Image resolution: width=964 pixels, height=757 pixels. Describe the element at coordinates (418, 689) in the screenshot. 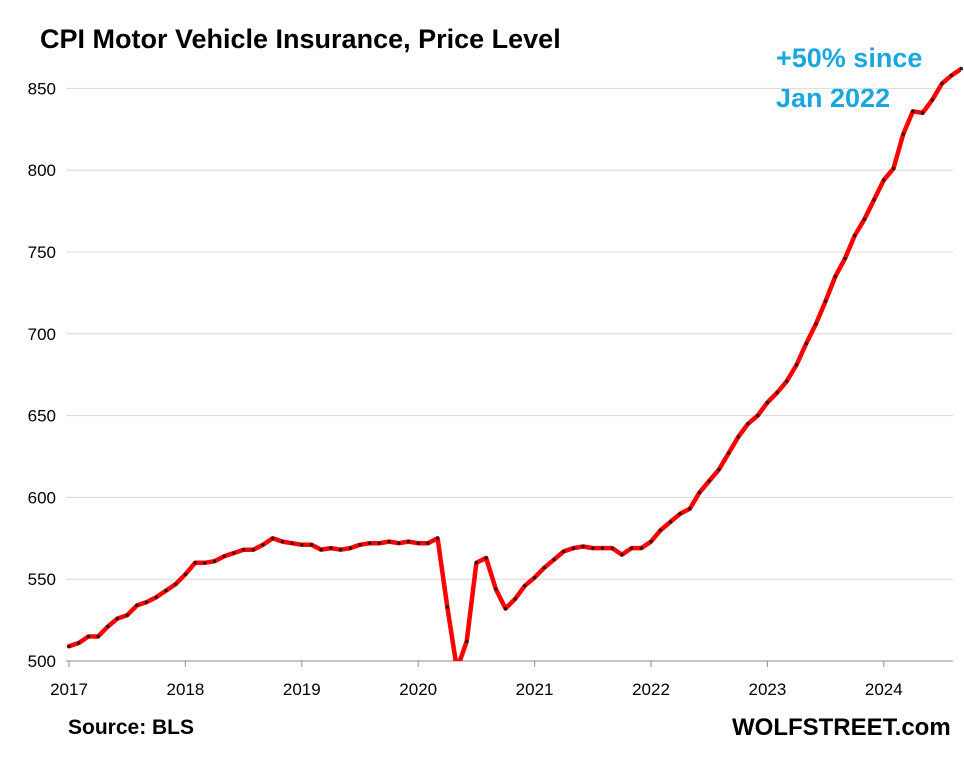

I see `x-tick-label-2020: 2020` at that location.